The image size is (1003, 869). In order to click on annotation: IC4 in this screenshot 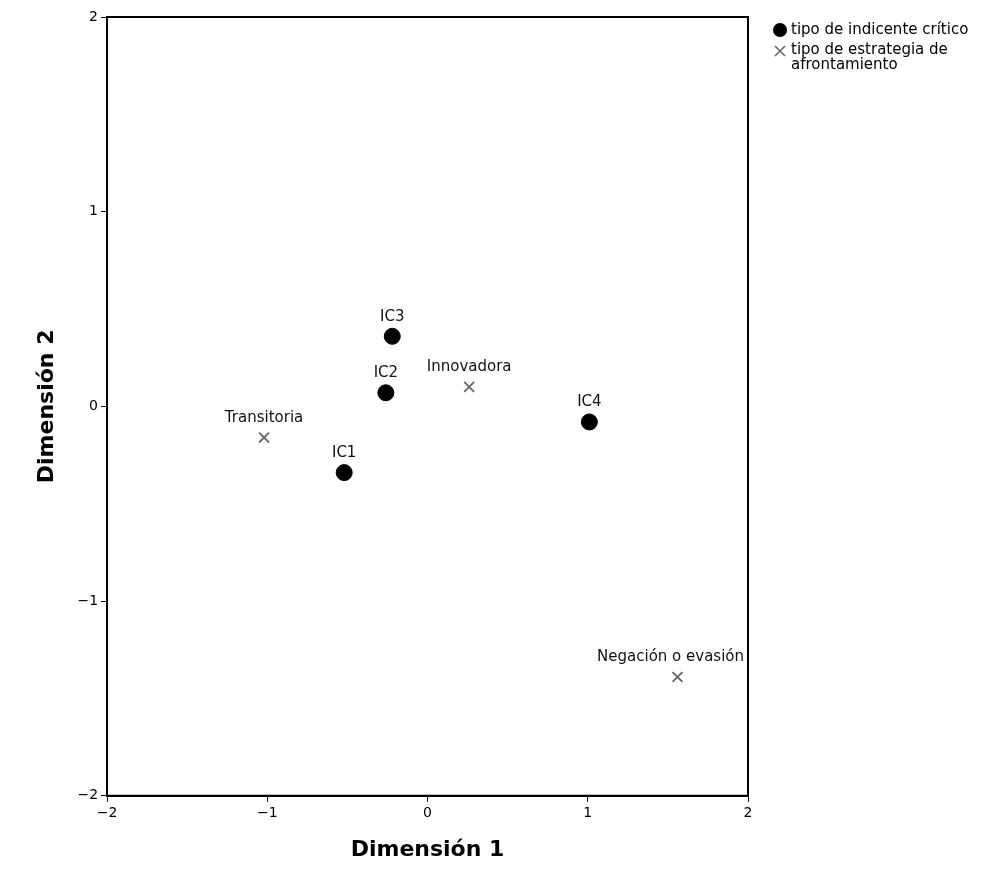, I will do `click(589, 401)`.